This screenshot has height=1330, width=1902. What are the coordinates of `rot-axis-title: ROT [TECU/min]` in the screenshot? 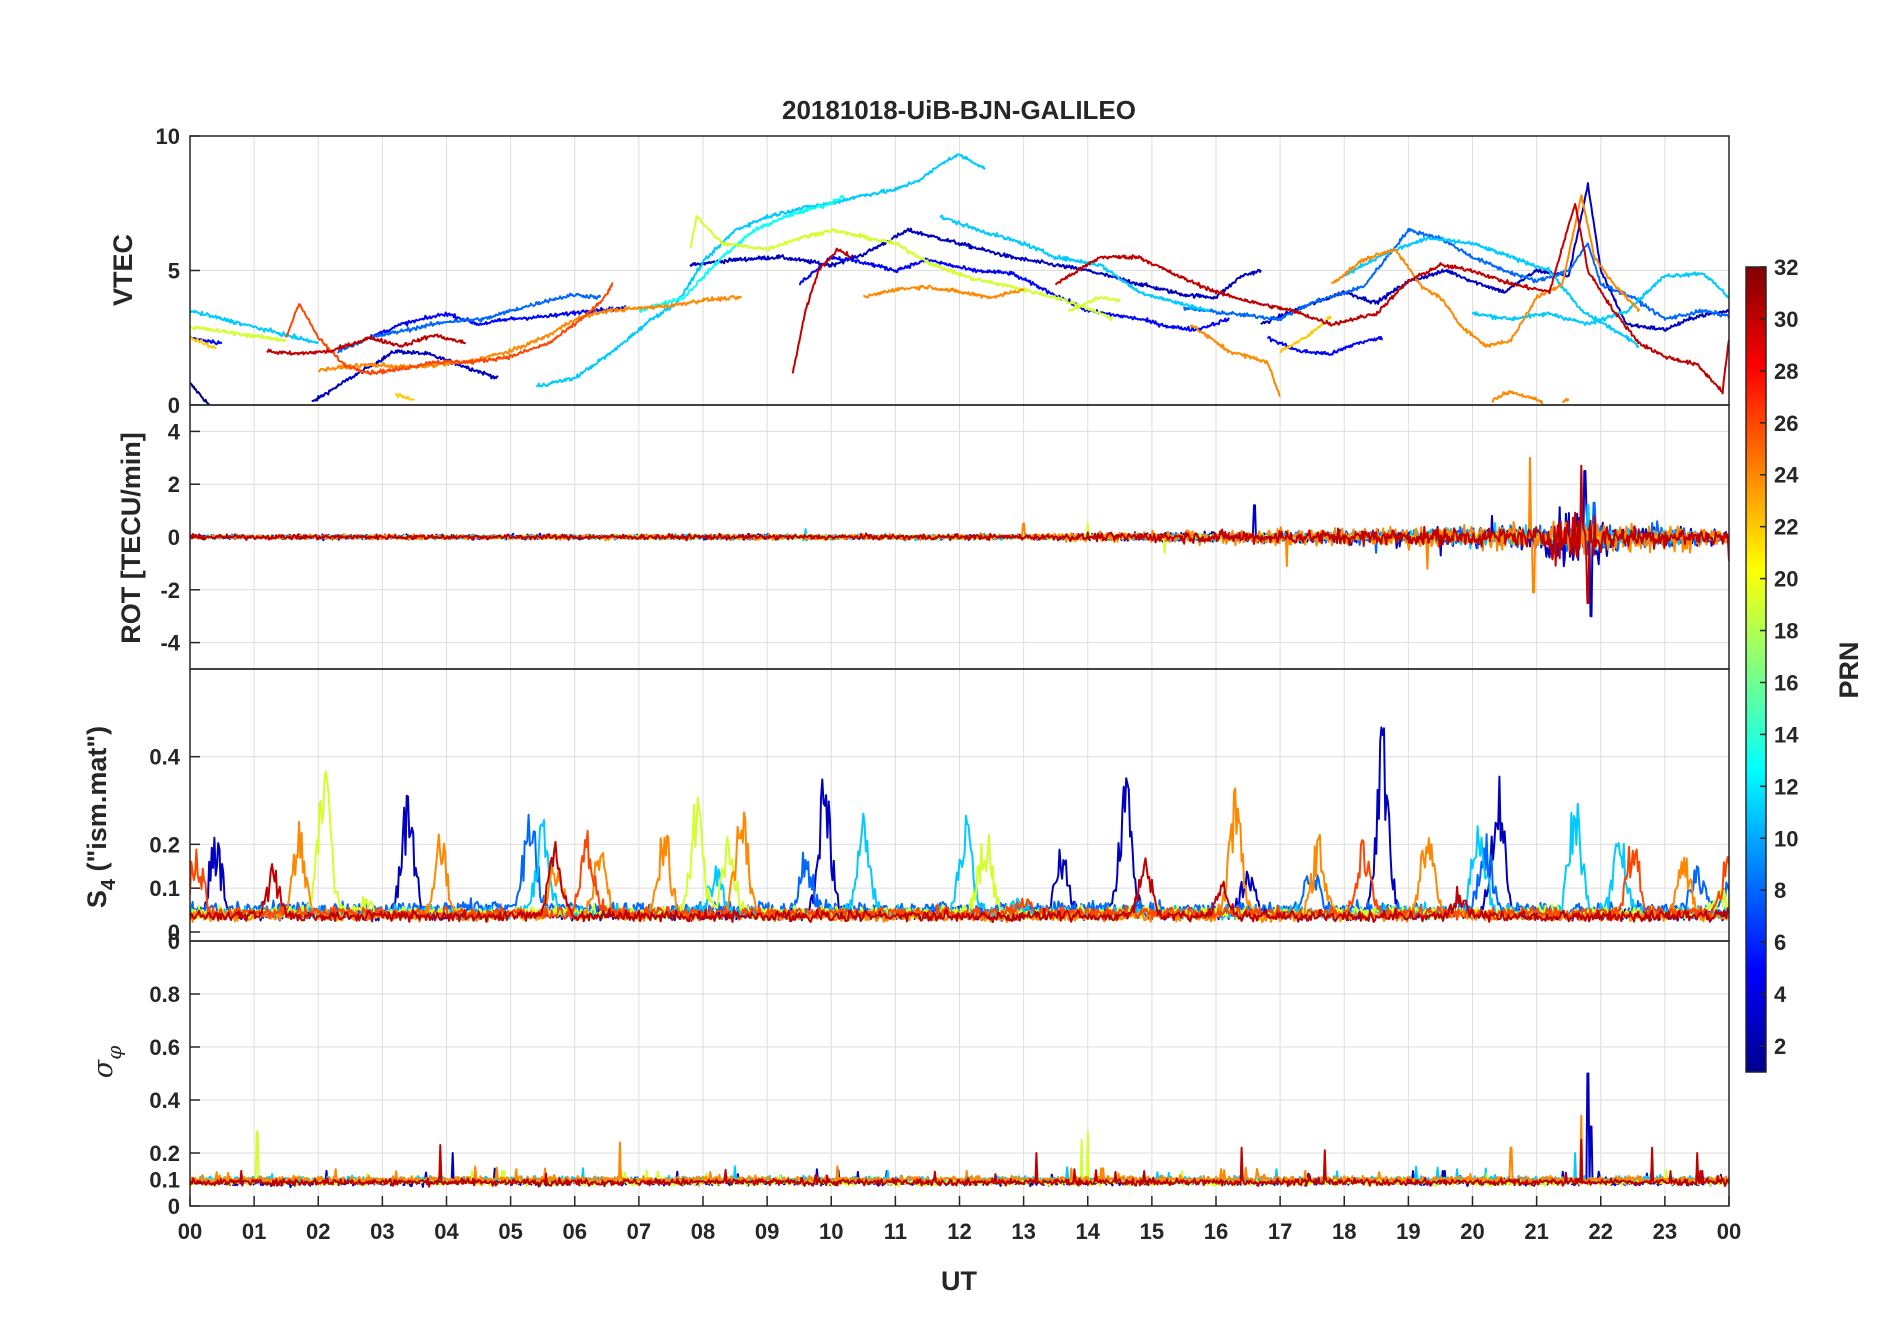 It's located at (131, 537).